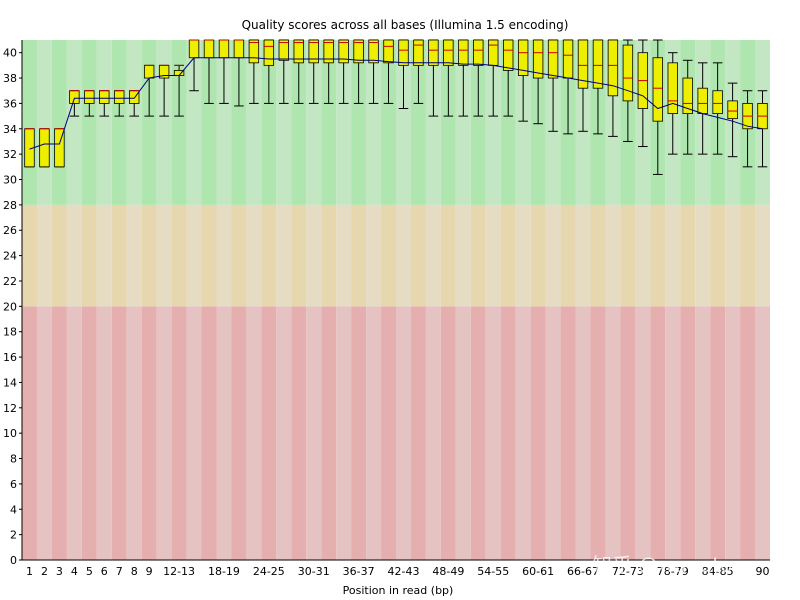 This screenshot has height=600, width=800. What do you see at coordinates (224, 571) in the screenshot?
I see `x-tick-label: 18-19` at bounding box center [224, 571].